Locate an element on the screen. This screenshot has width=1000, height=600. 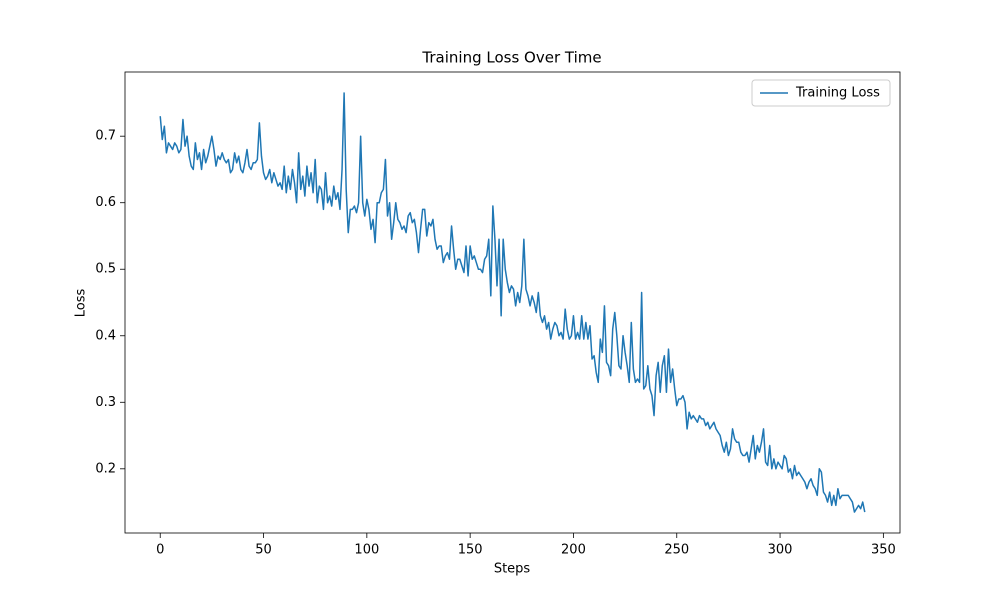
y-tick-label: 0.7 is located at coordinates (105, 136).